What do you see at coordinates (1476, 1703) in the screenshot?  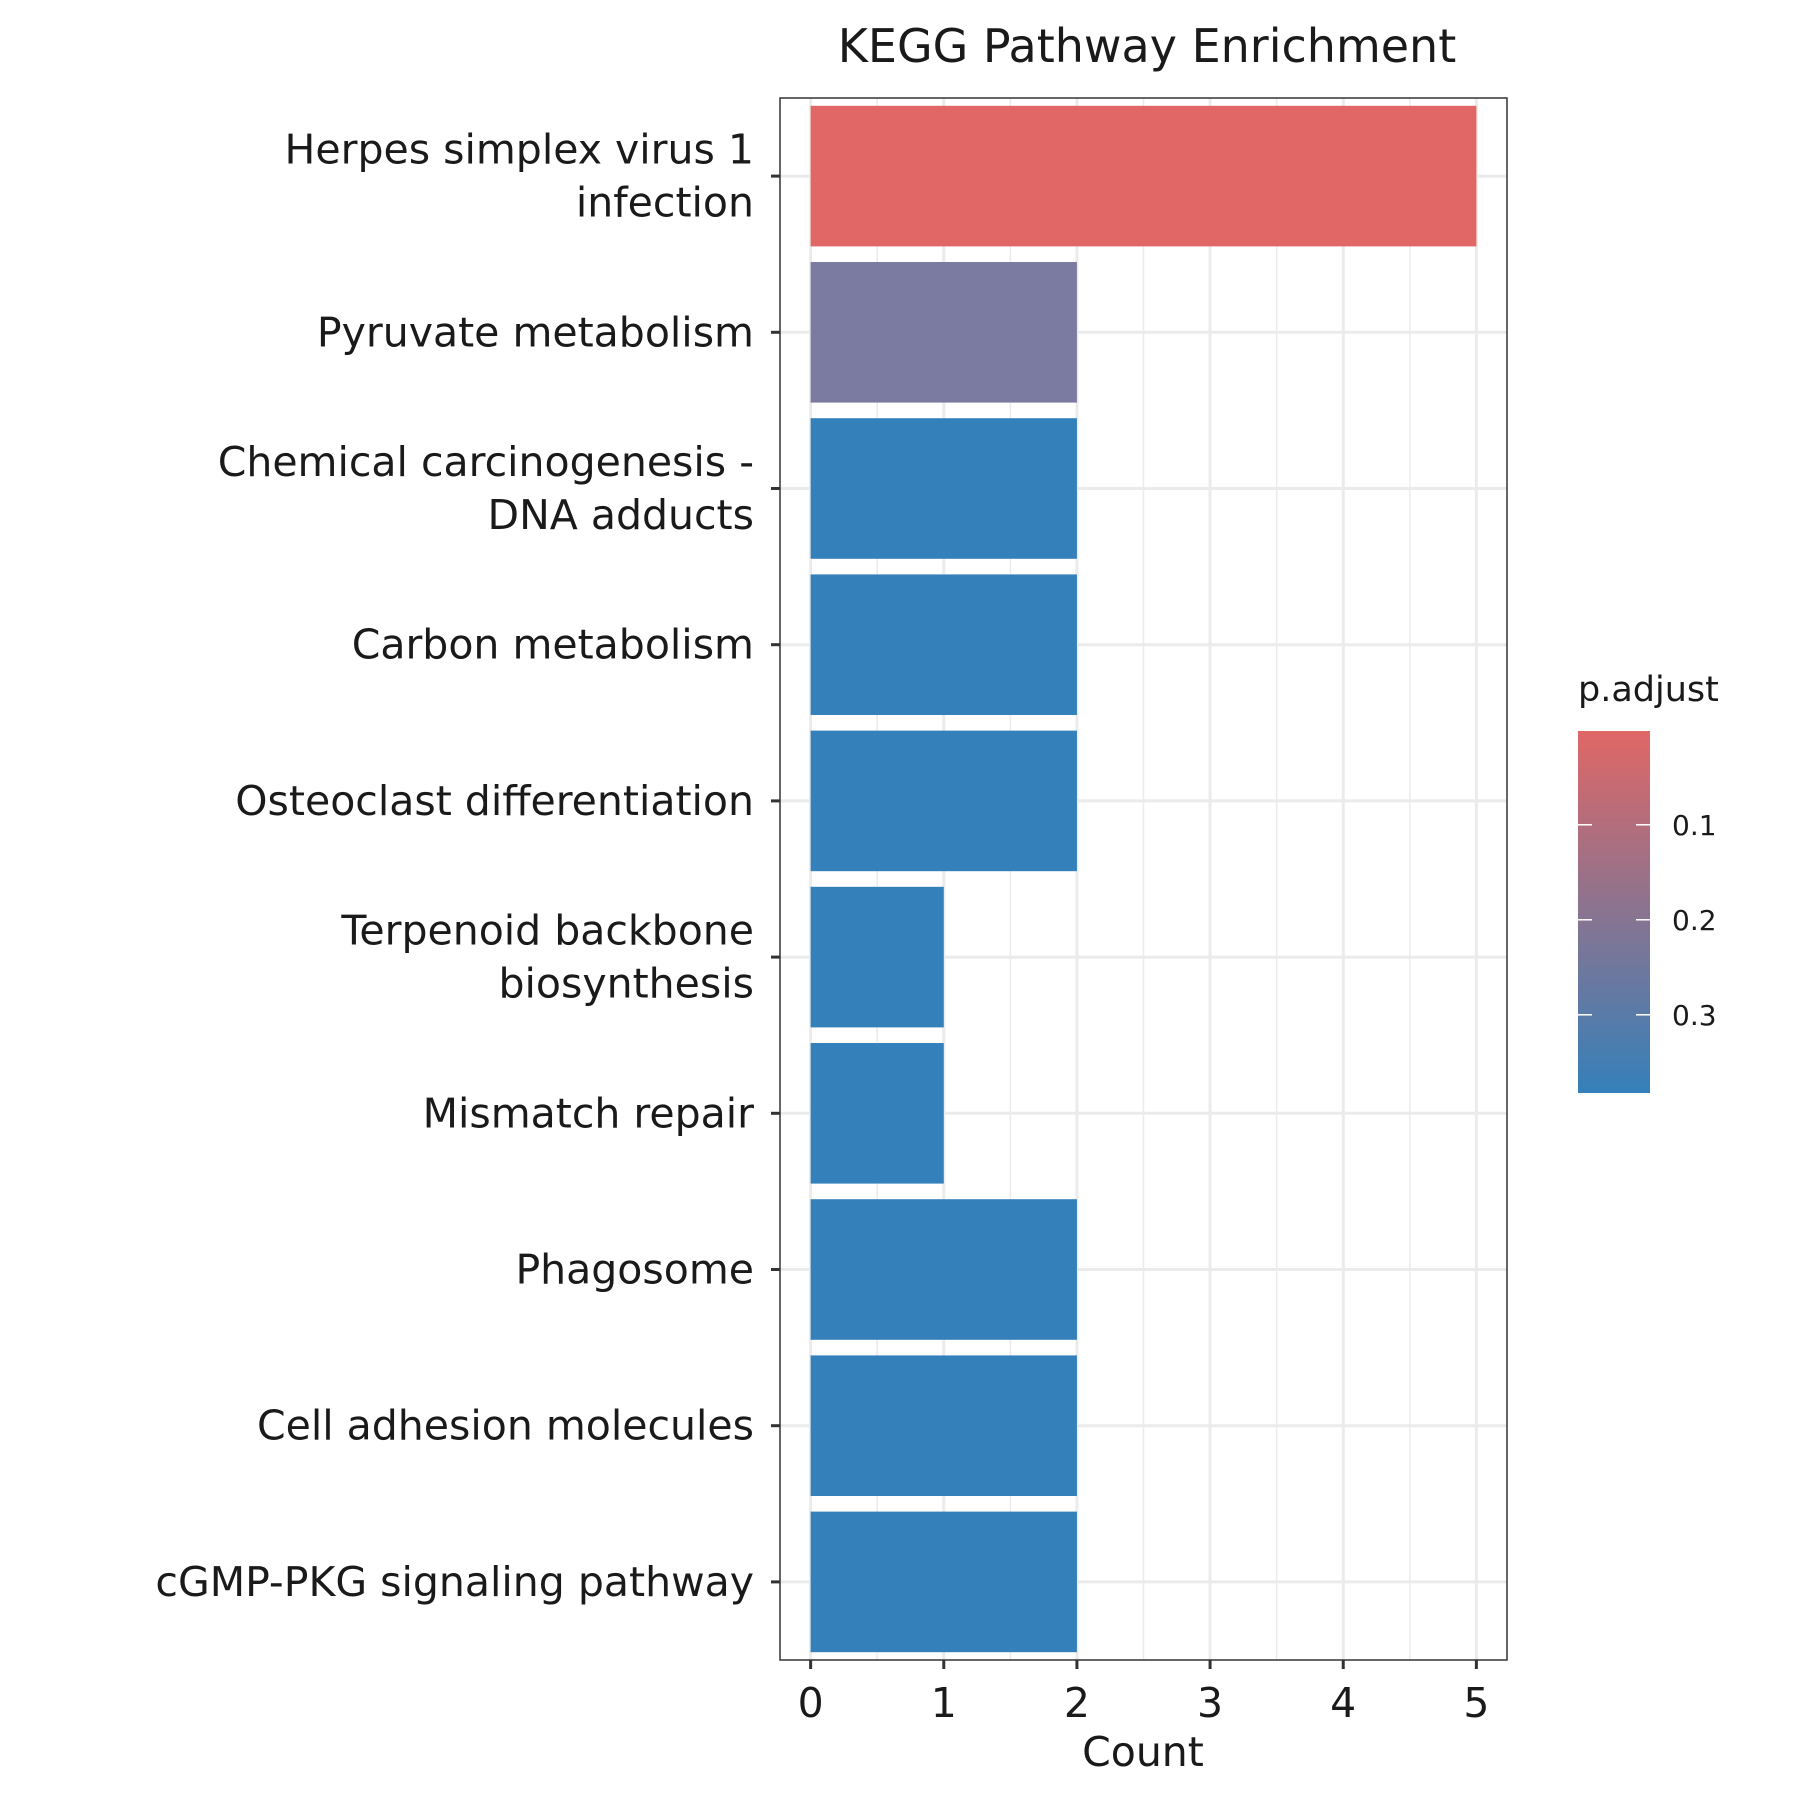 I see `x-tick-label: 5` at bounding box center [1476, 1703].